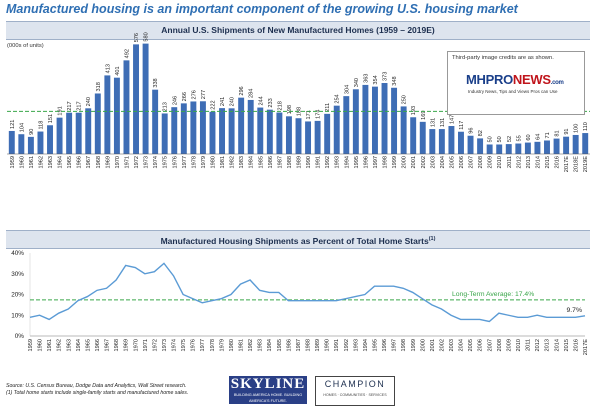 This screenshot has width=597, height=407. Describe the element at coordinates (70, 105) in the screenshot. I see `bar-value-label: 217` at that location.